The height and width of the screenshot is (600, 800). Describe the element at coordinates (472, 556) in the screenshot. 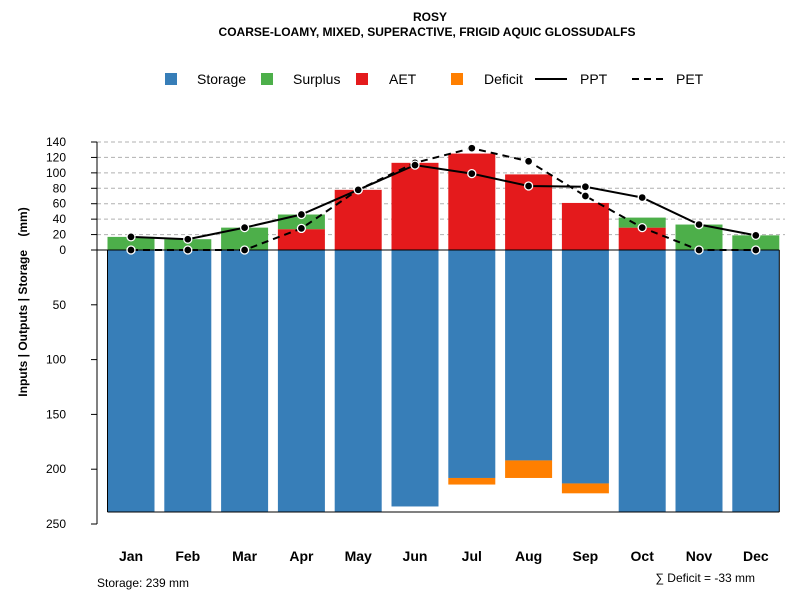

I see `x-tick-label: Jul` at that location.